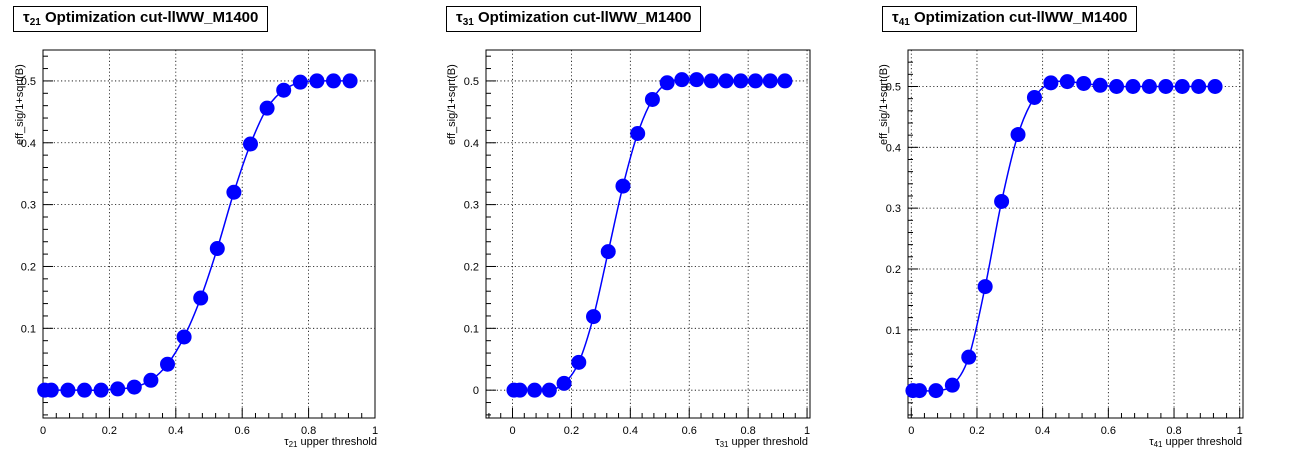 The image size is (1297, 472). What do you see at coordinates (35, 22) in the screenshot?
I see `title-subscript: 21` at bounding box center [35, 22].